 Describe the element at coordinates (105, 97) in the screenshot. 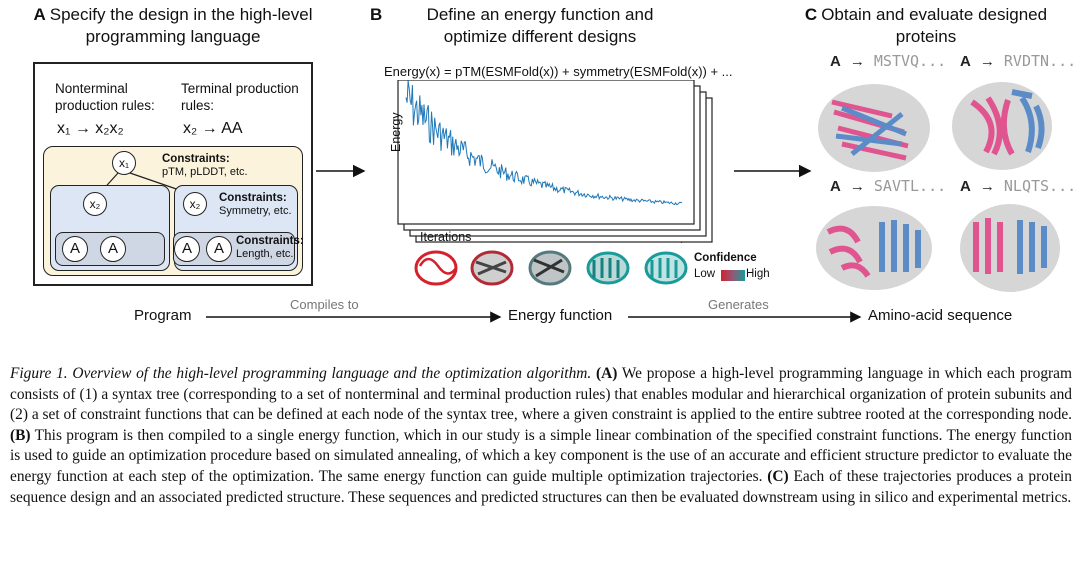

I see `nonterminal-label: Nonterminal production rules:` at that location.